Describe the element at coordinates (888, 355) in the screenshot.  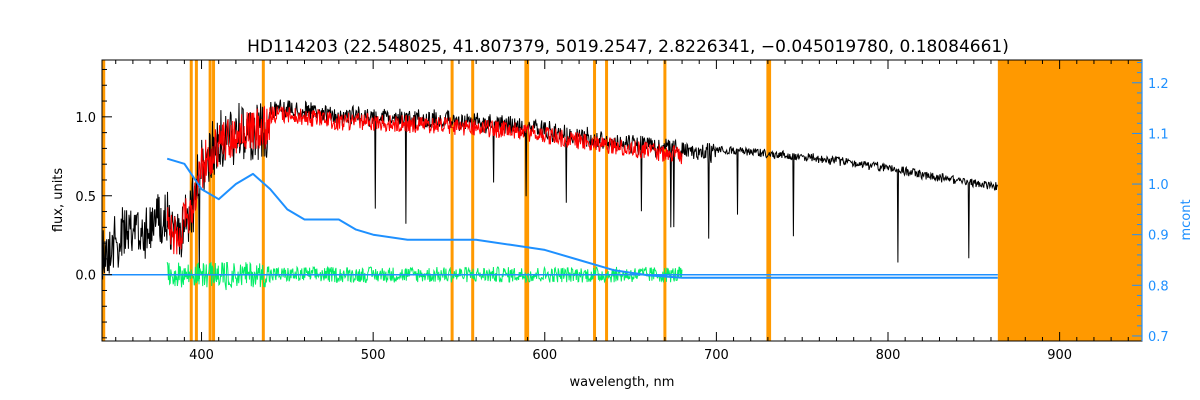
I see `x-tick-label: 800` at that location.